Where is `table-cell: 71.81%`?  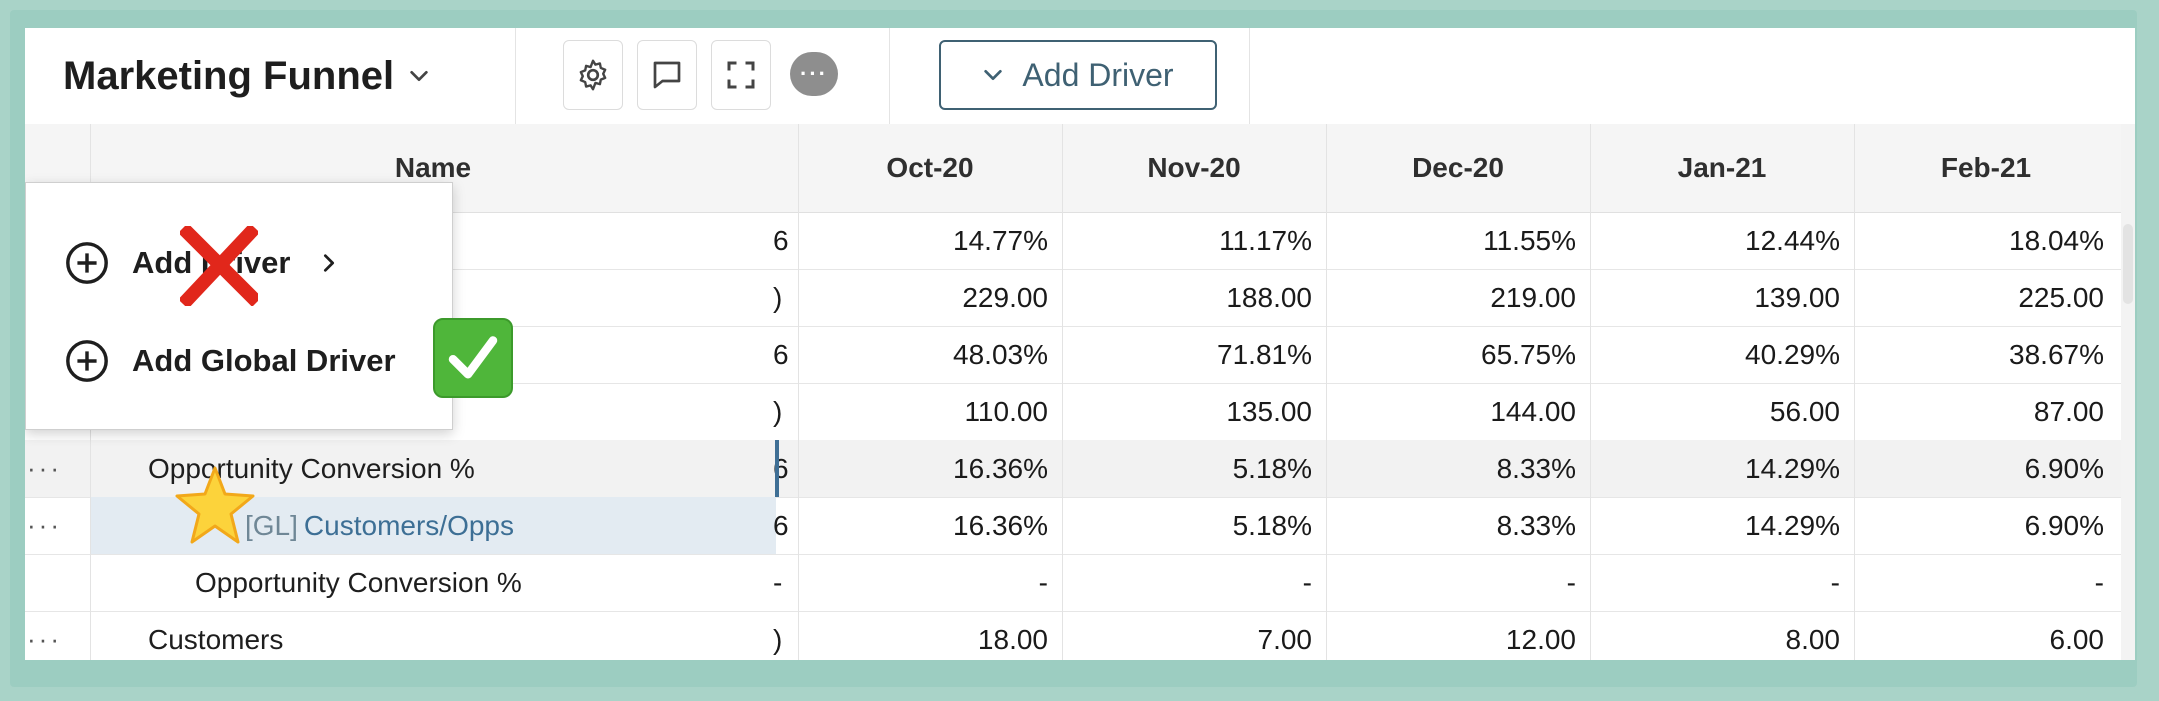
table-cell: 71.81% is located at coordinates (1264, 354).